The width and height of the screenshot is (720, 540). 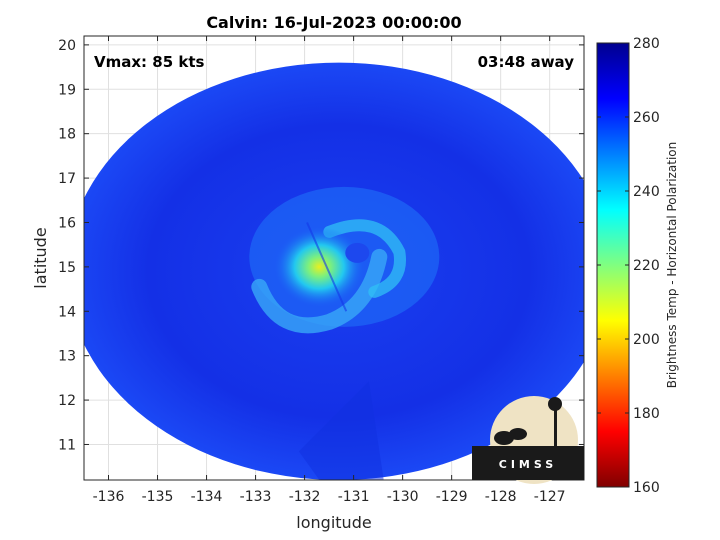 What do you see at coordinates (646, 414) in the screenshot?
I see `colorbar-tick-label: 180` at bounding box center [646, 414].